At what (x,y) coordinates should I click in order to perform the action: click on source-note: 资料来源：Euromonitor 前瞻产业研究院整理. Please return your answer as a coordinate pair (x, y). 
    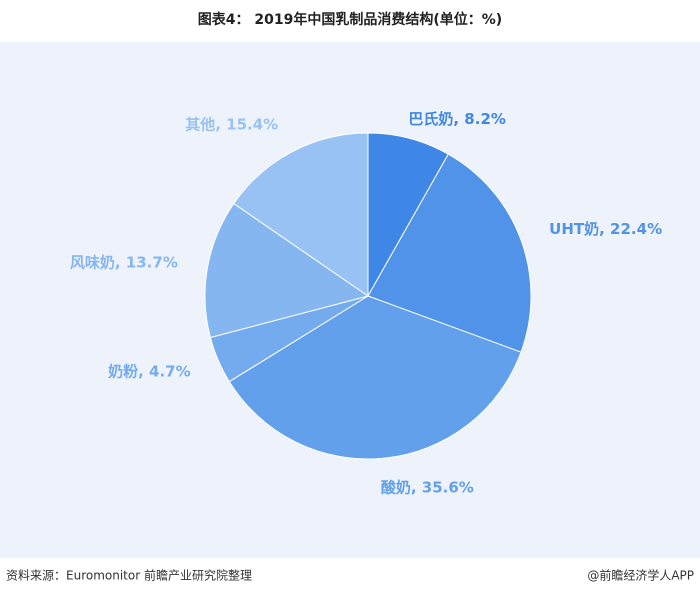
    Looking at the image, I should click on (129, 575).